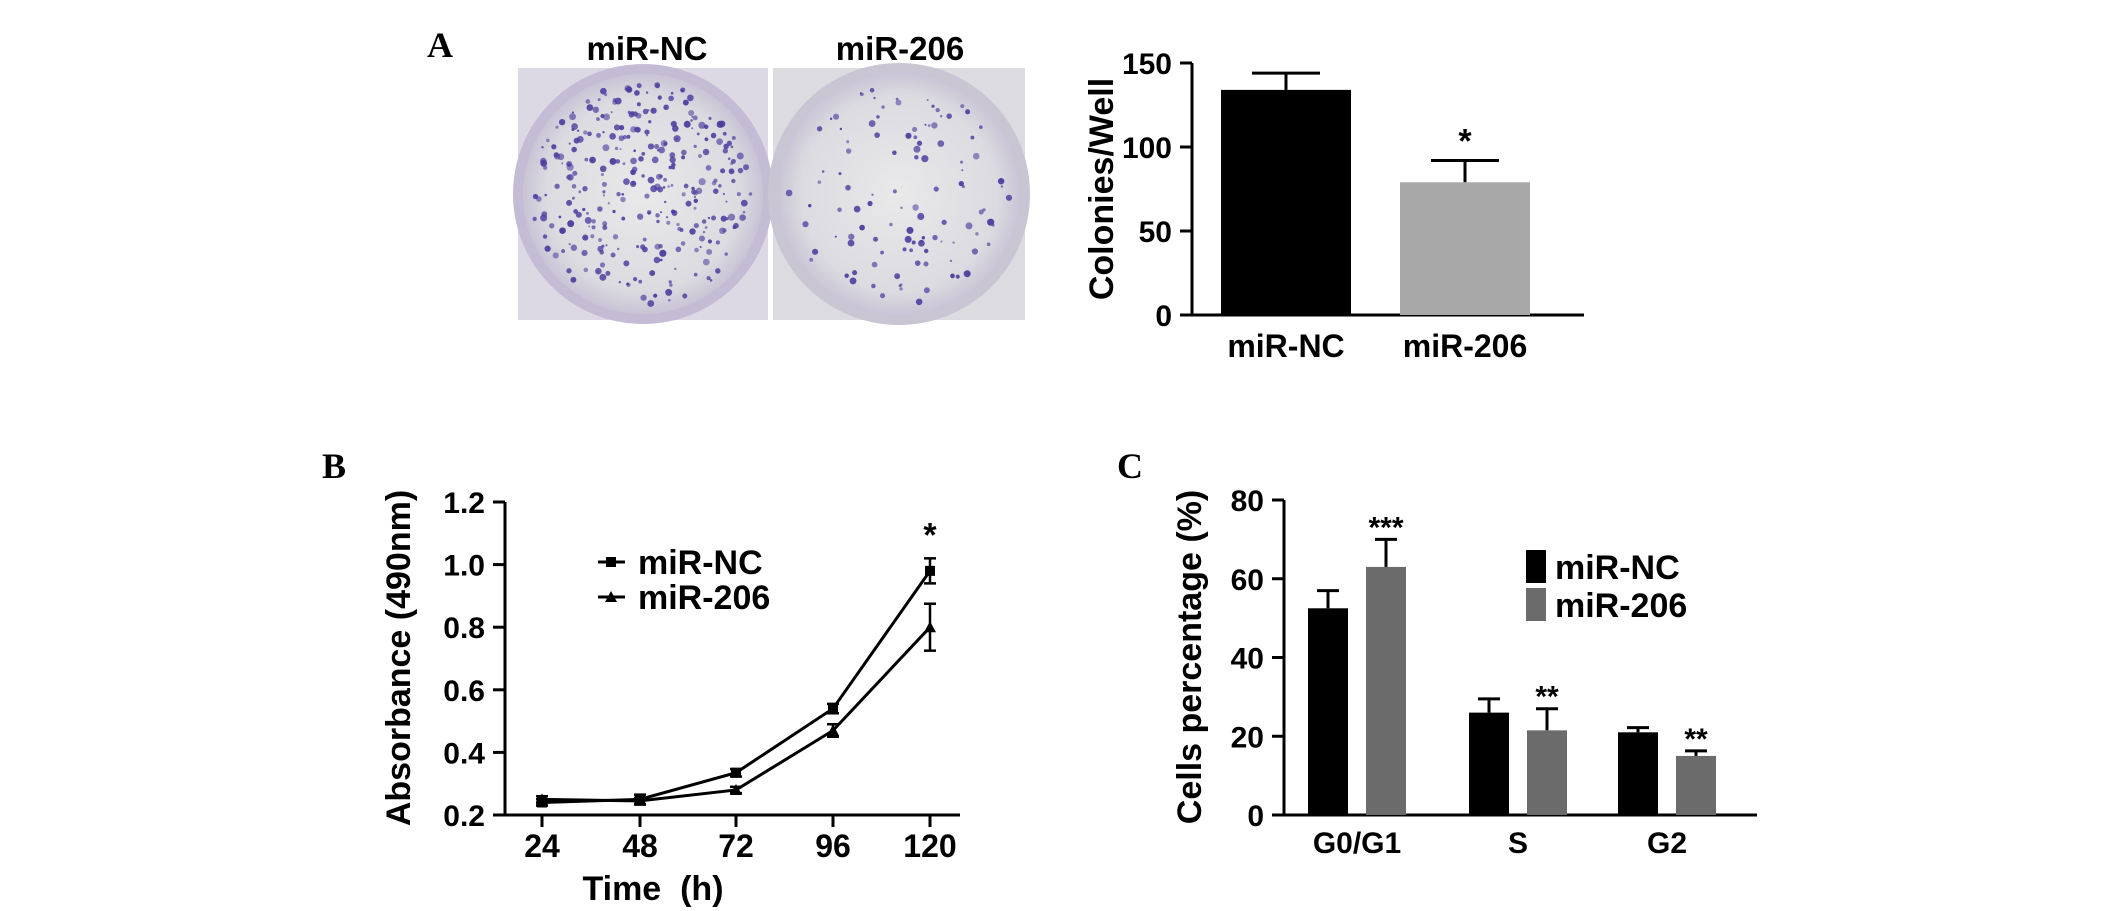  Describe the element at coordinates (1621, 606) in the screenshot. I see `legend-label-miR-206: miR-206` at that location.